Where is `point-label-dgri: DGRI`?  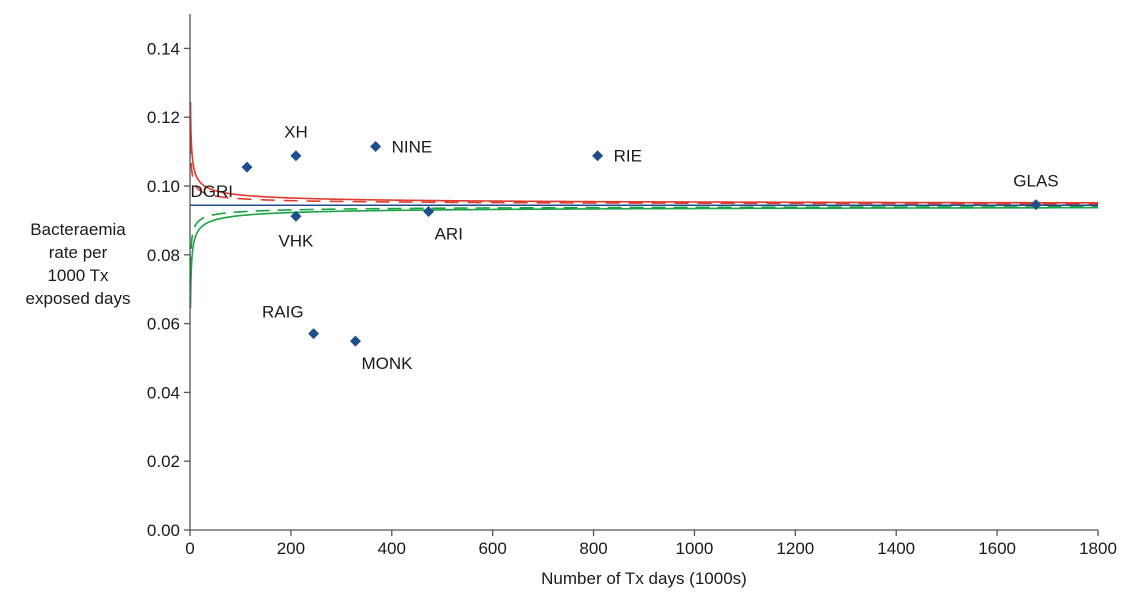
point-label-dgri: DGRI is located at coordinates (212, 191).